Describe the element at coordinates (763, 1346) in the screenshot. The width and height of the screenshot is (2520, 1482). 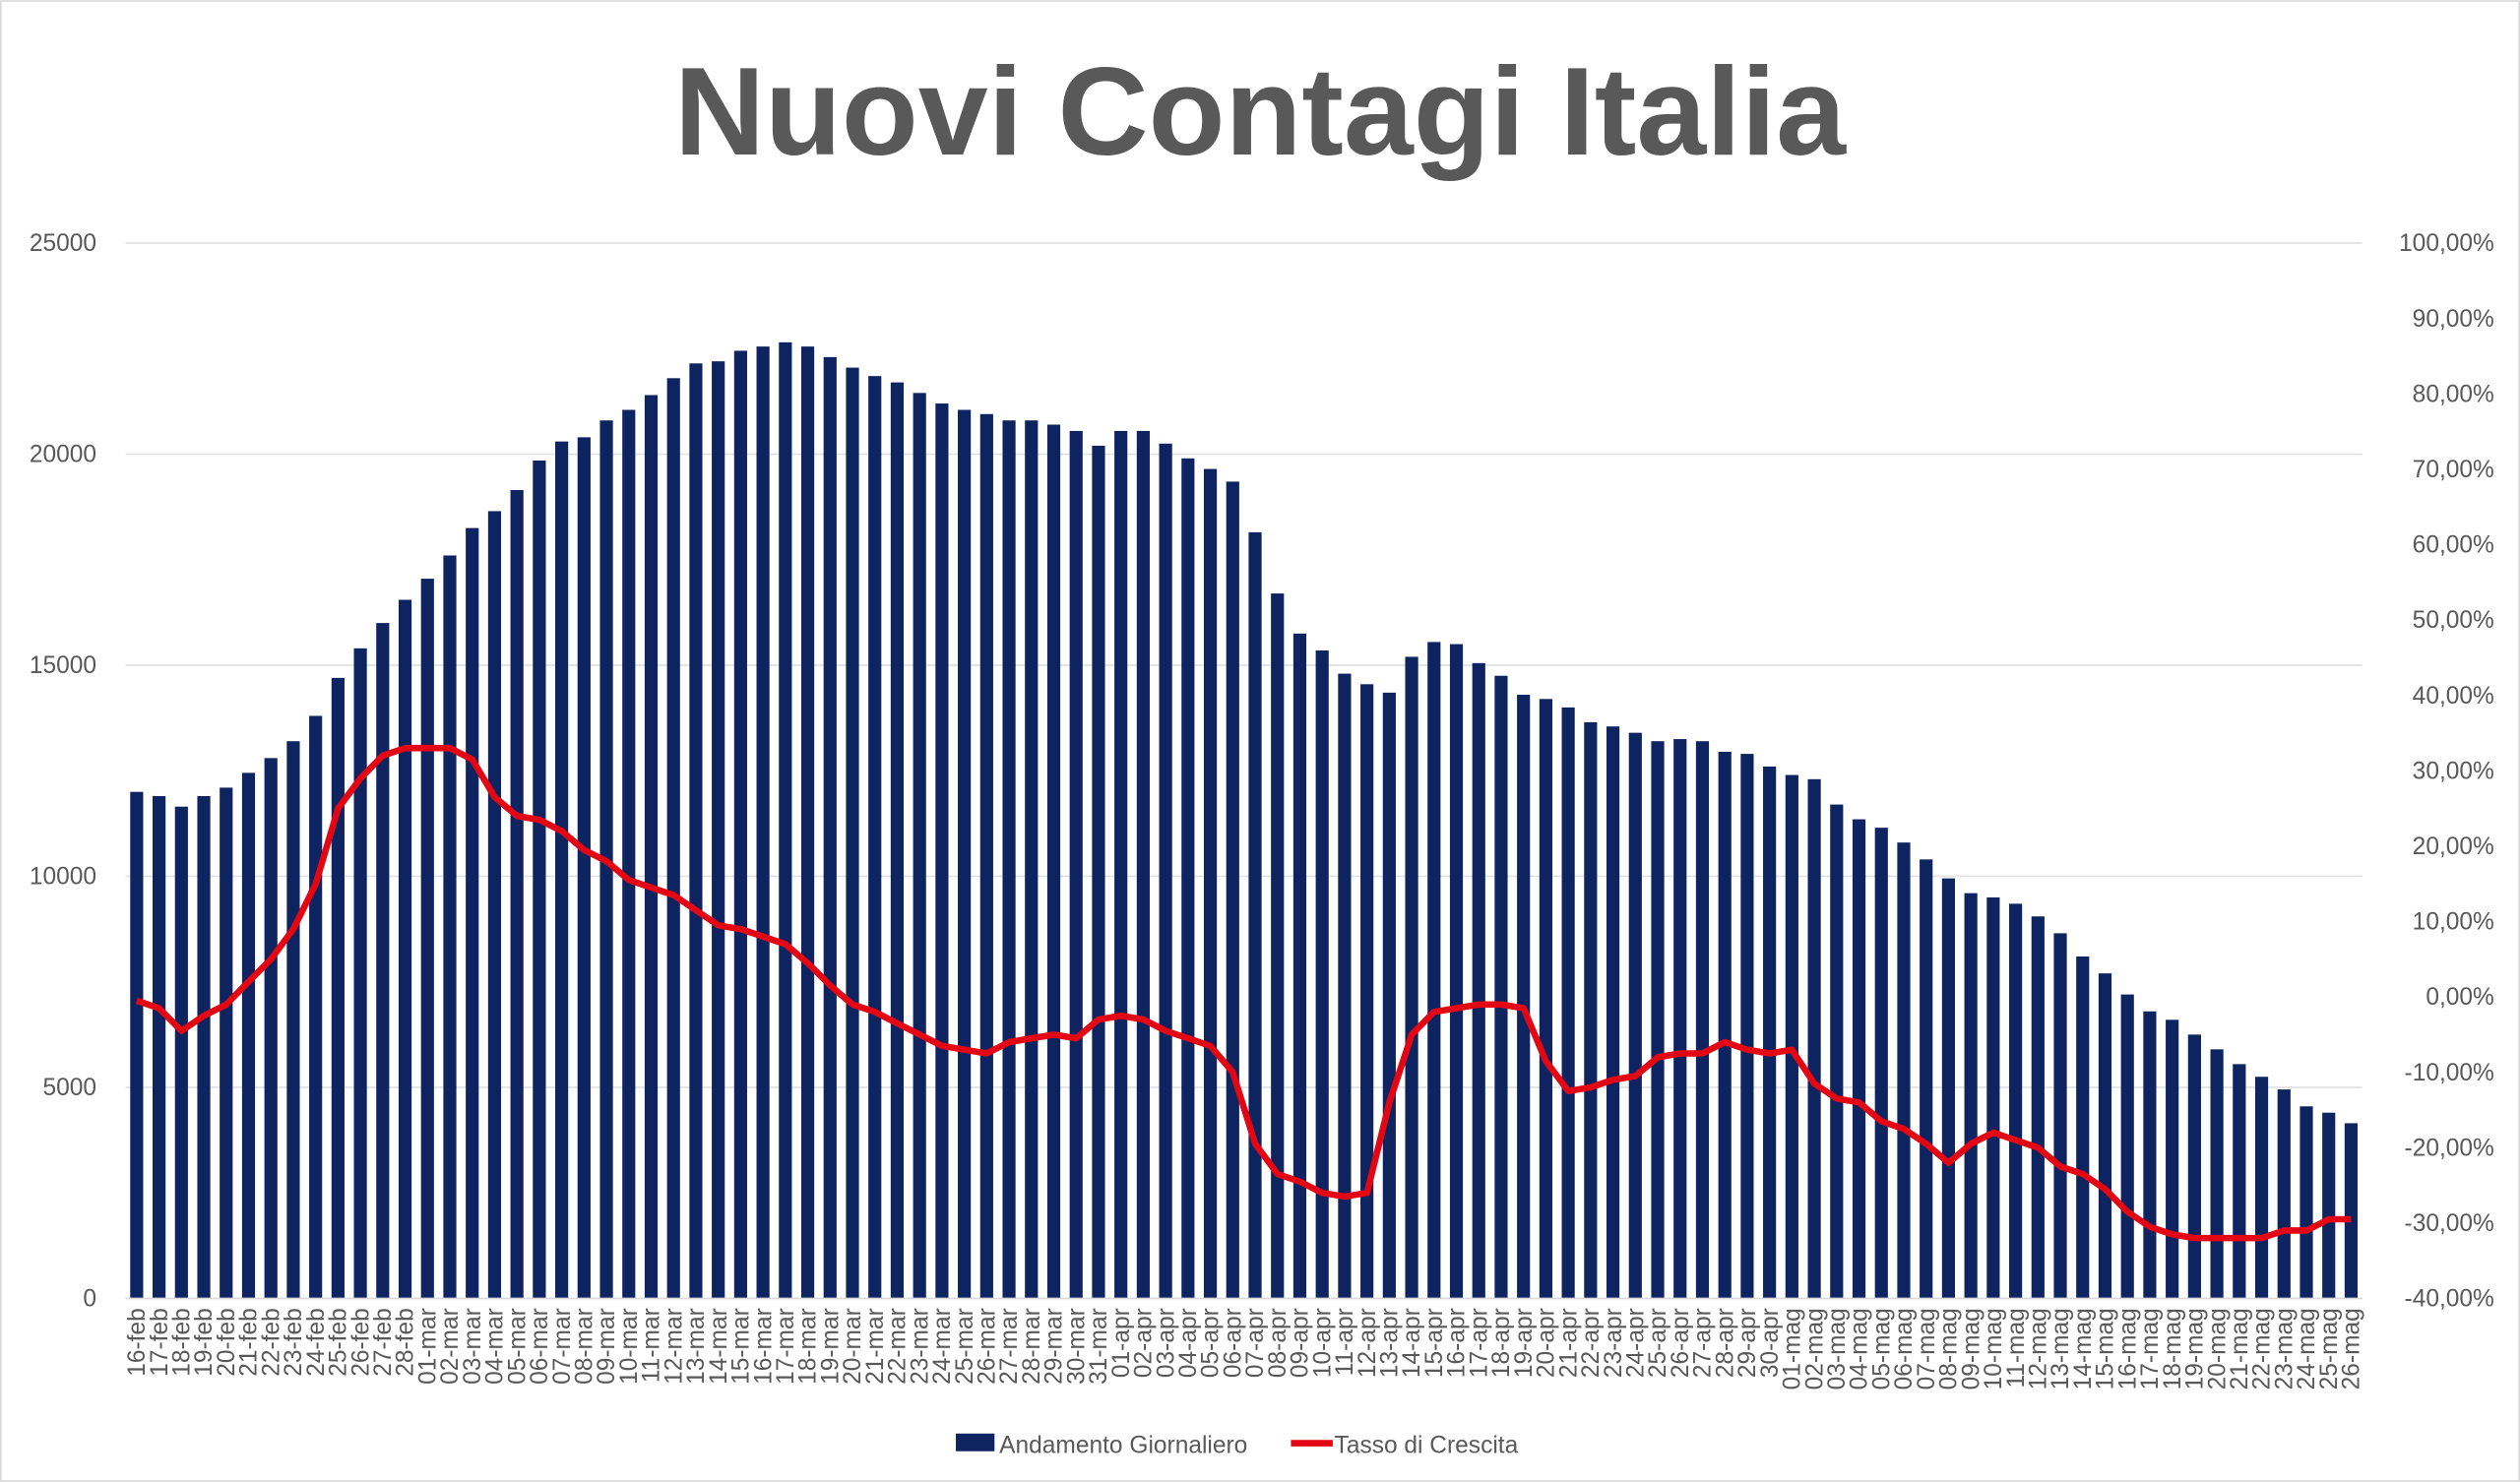
I see `x-tick-label: 16-mar` at that location.